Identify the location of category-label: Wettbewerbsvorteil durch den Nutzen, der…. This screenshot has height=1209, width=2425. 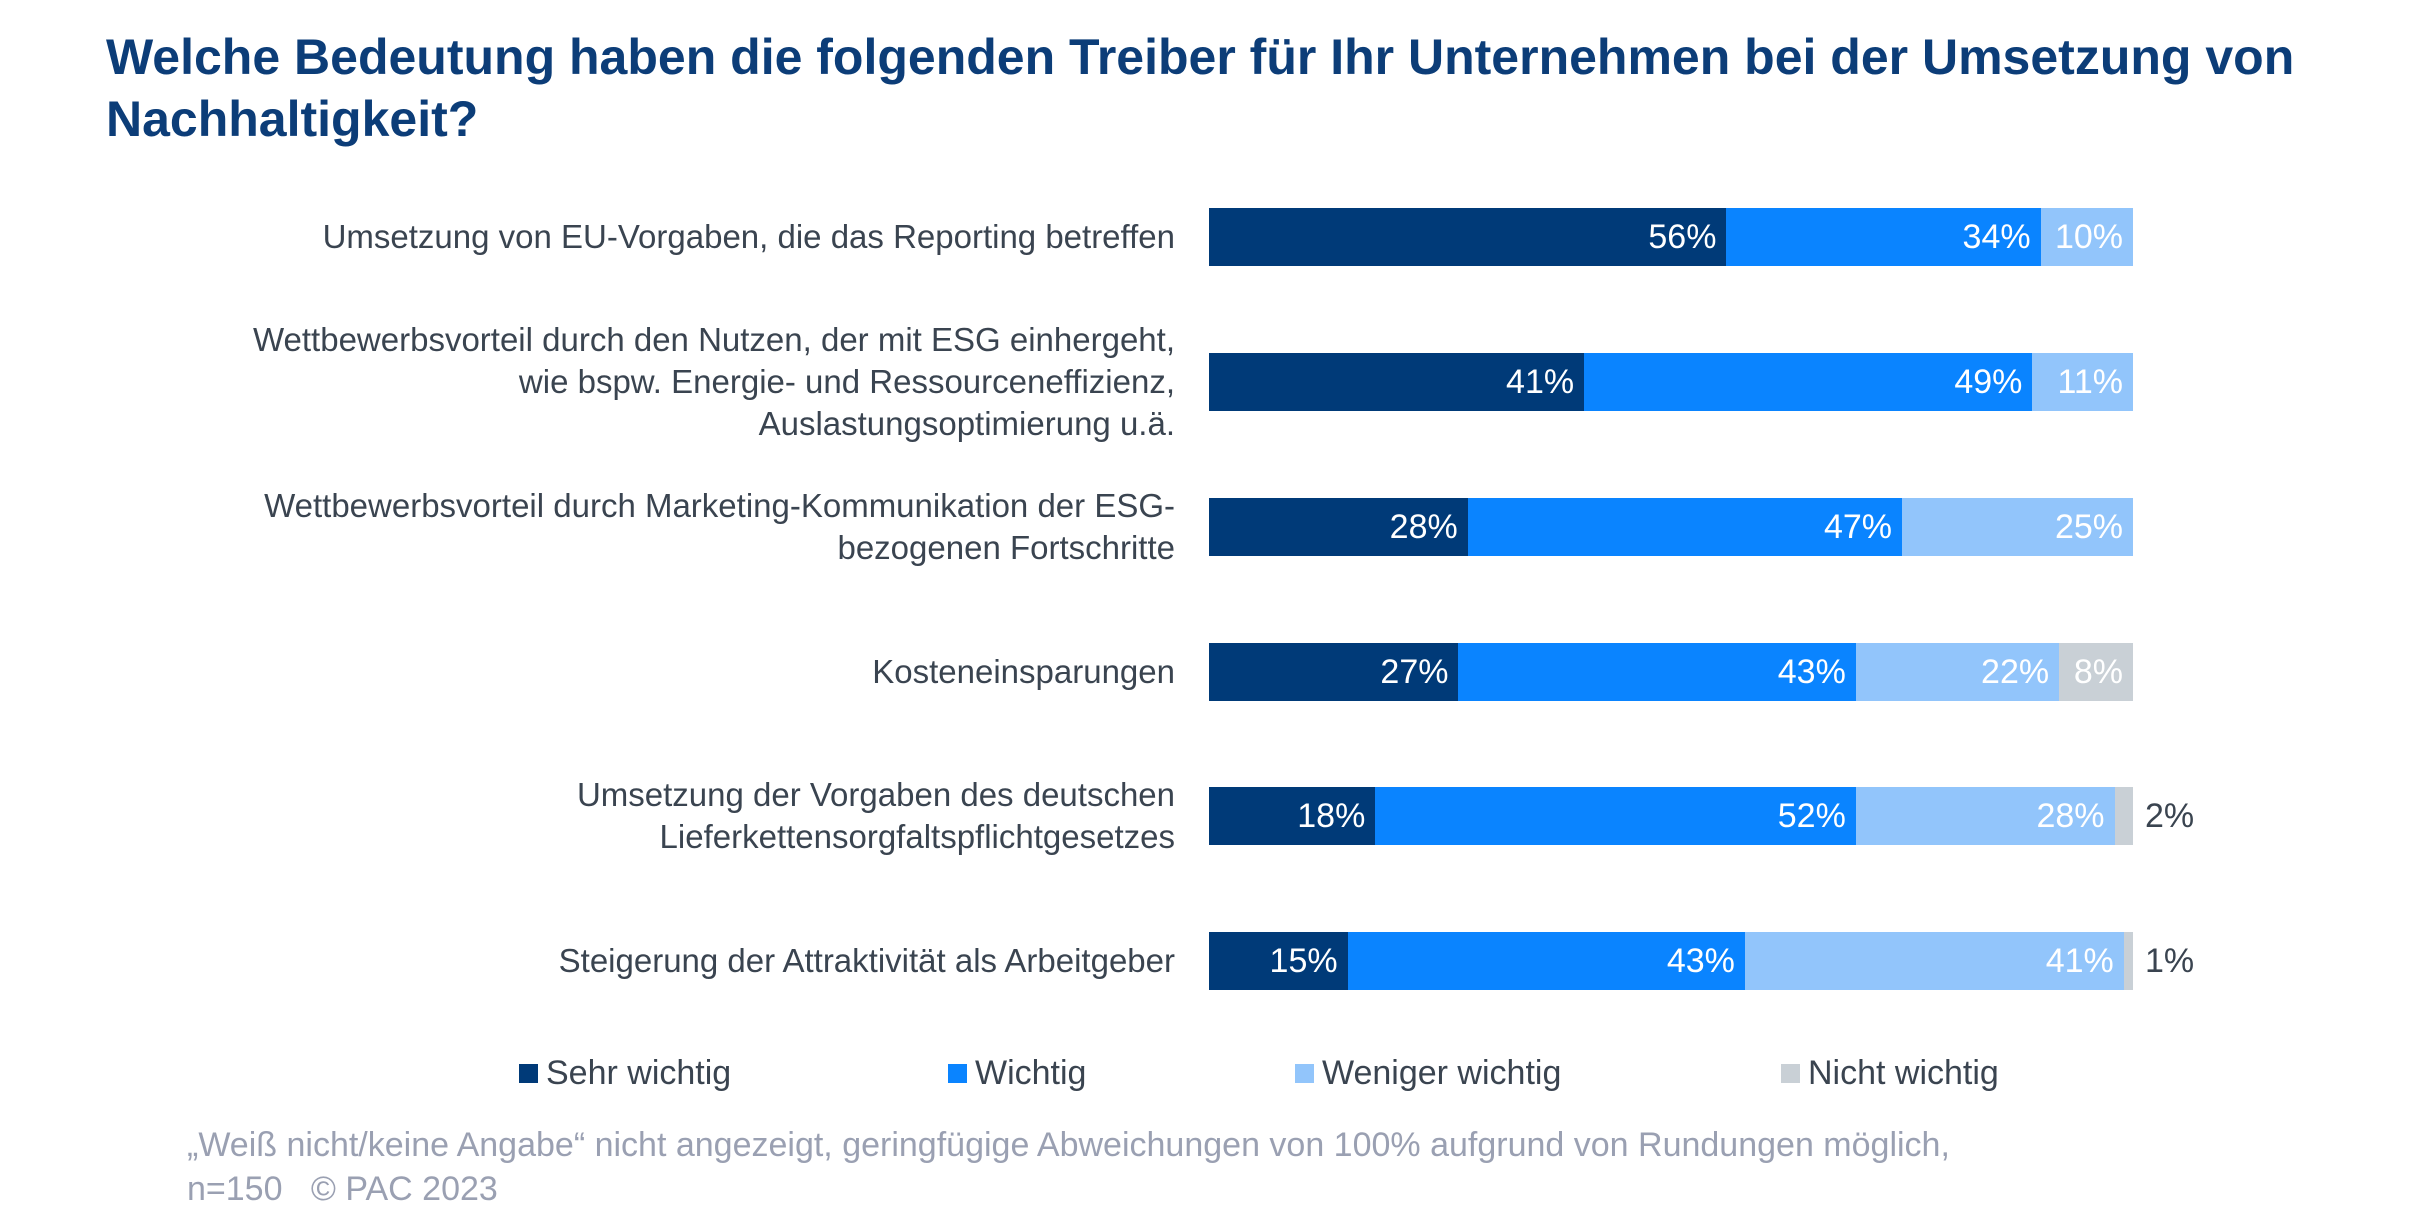
(713, 381).